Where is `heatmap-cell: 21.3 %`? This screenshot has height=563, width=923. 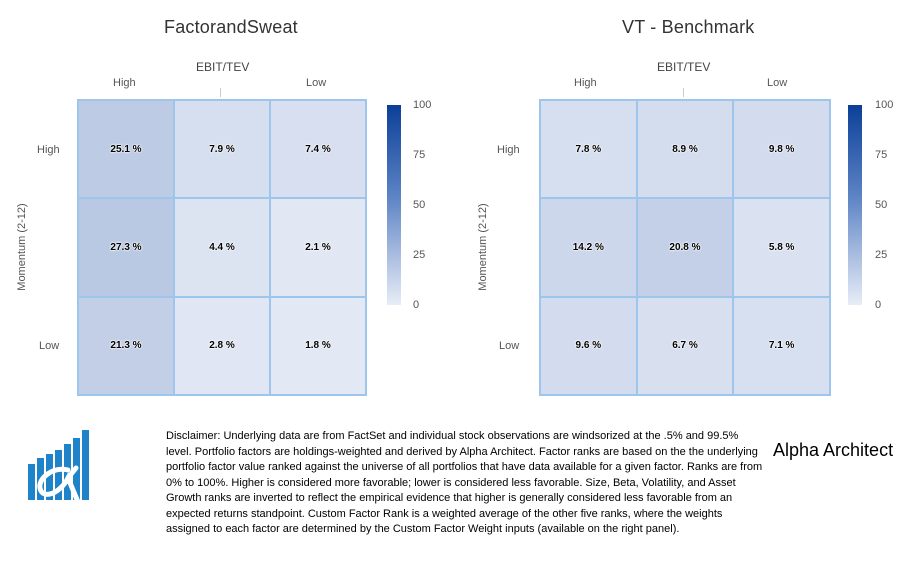 heatmap-cell: 21.3 % is located at coordinates (126, 345).